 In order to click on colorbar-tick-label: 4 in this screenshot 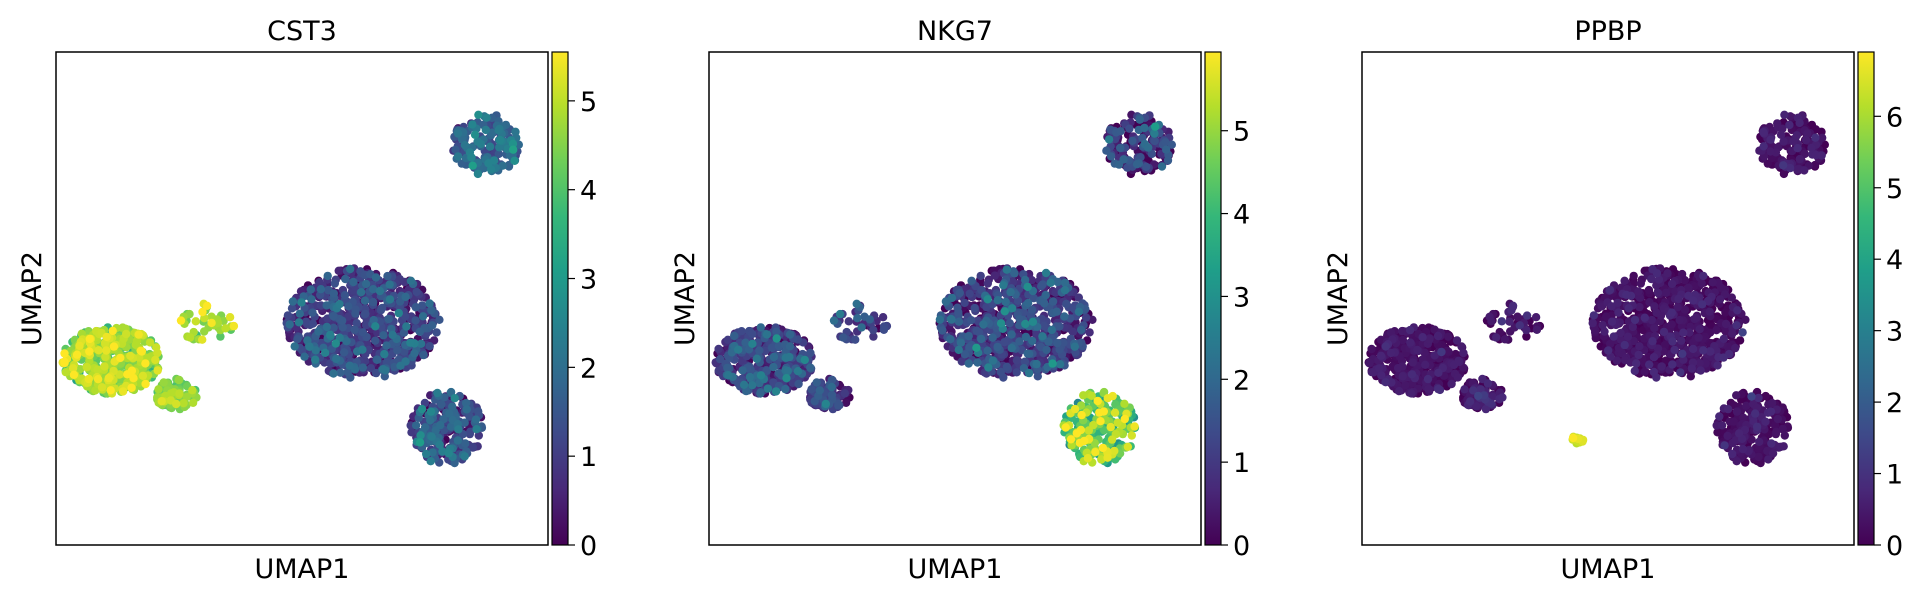, I will do `click(588, 191)`.